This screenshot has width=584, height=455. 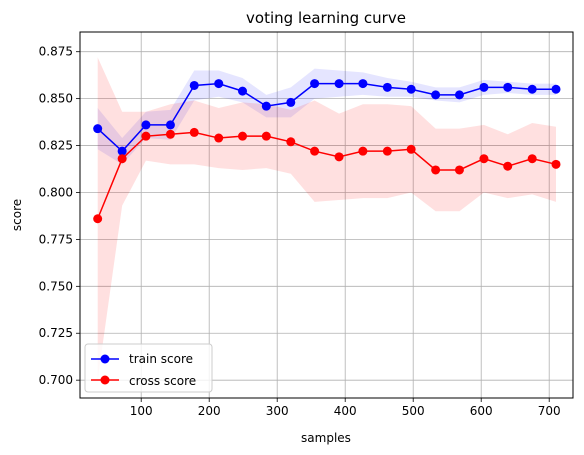 What do you see at coordinates (326, 18) in the screenshot?
I see `chart-title: voting learning curve` at bounding box center [326, 18].